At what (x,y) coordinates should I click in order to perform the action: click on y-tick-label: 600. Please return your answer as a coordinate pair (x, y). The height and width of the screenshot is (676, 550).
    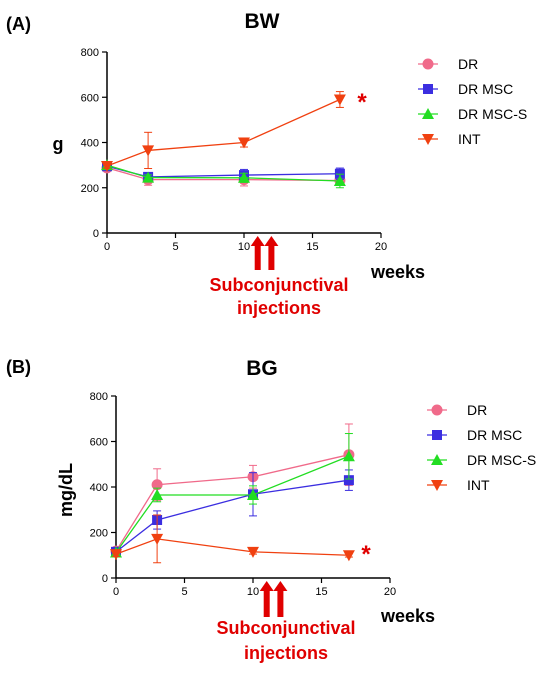
    Looking at the image, I should click on (99, 443).